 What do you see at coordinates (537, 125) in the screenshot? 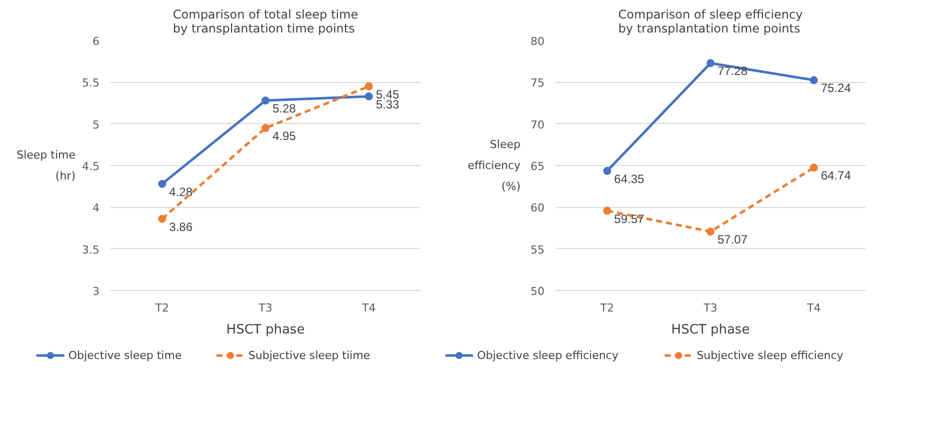
I see `y-tick-label: 70` at bounding box center [537, 125].